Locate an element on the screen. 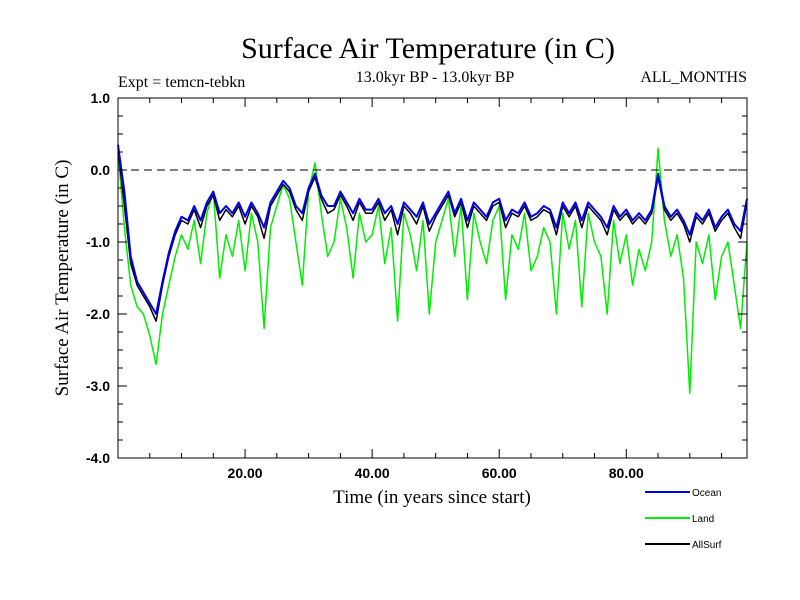 The width and height of the screenshot is (800, 600). legend: Ocean Land AllSurf is located at coordinates (683, 519).